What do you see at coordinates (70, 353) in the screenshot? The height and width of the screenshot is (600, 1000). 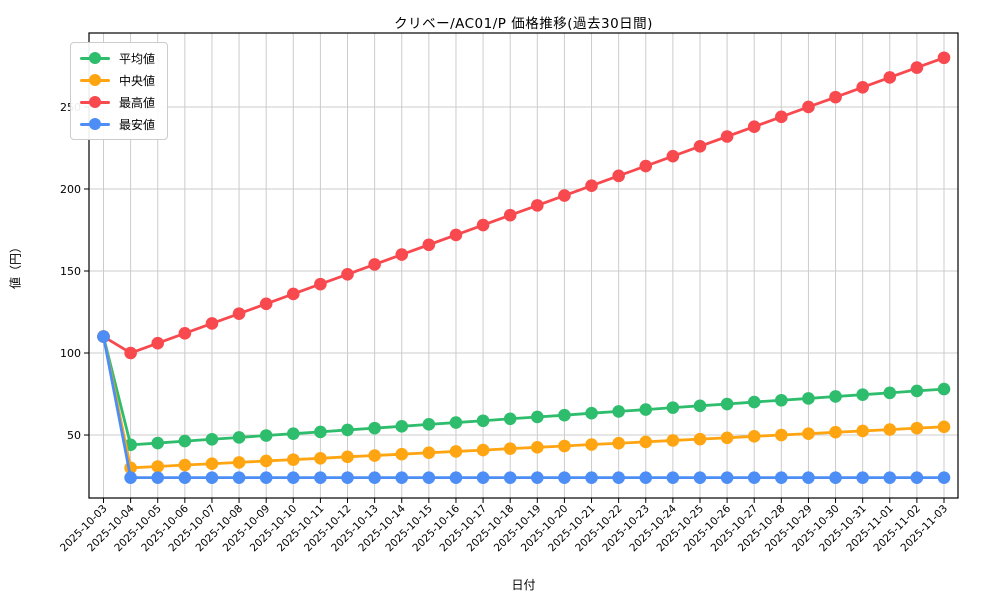 I see `y-tick-label: 100` at bounding box center [70, 353].